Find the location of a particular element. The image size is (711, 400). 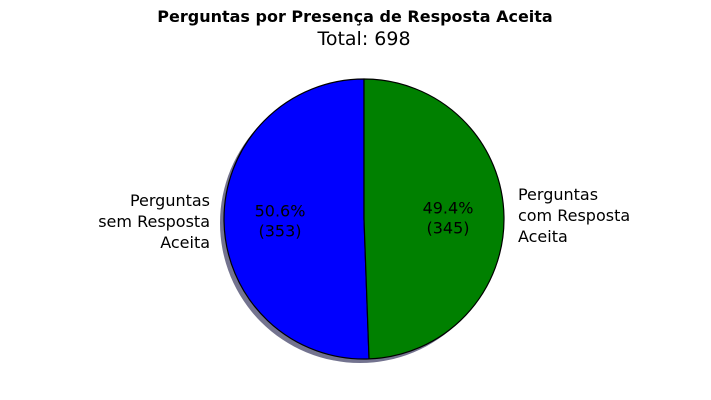

pie-slice-1-category-label: Perguntas com Resposta Aceita is located at coordinates (574, 215).